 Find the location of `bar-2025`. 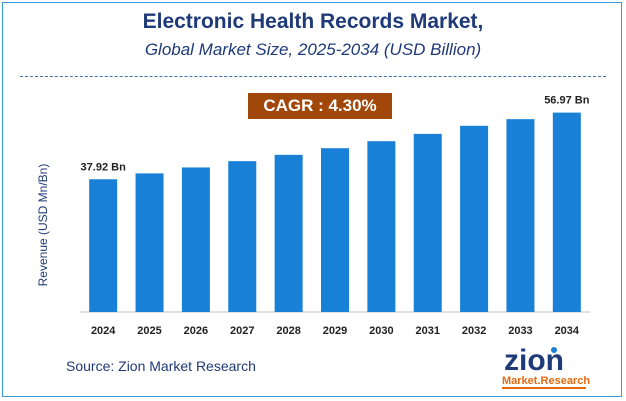

bar-2025 is located at coordinates (149, 242).